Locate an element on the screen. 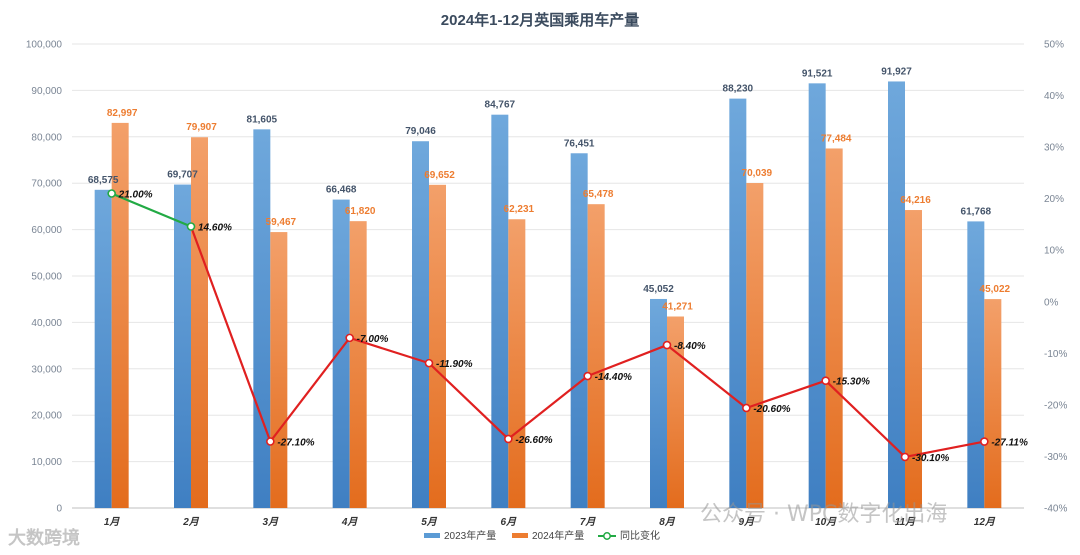  x-tick-label: 8月 is located at coordinates (667, 522).